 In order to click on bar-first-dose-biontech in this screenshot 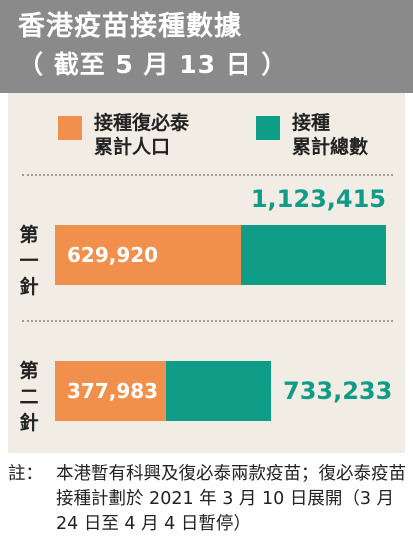, I will do `click(148, 255)`.